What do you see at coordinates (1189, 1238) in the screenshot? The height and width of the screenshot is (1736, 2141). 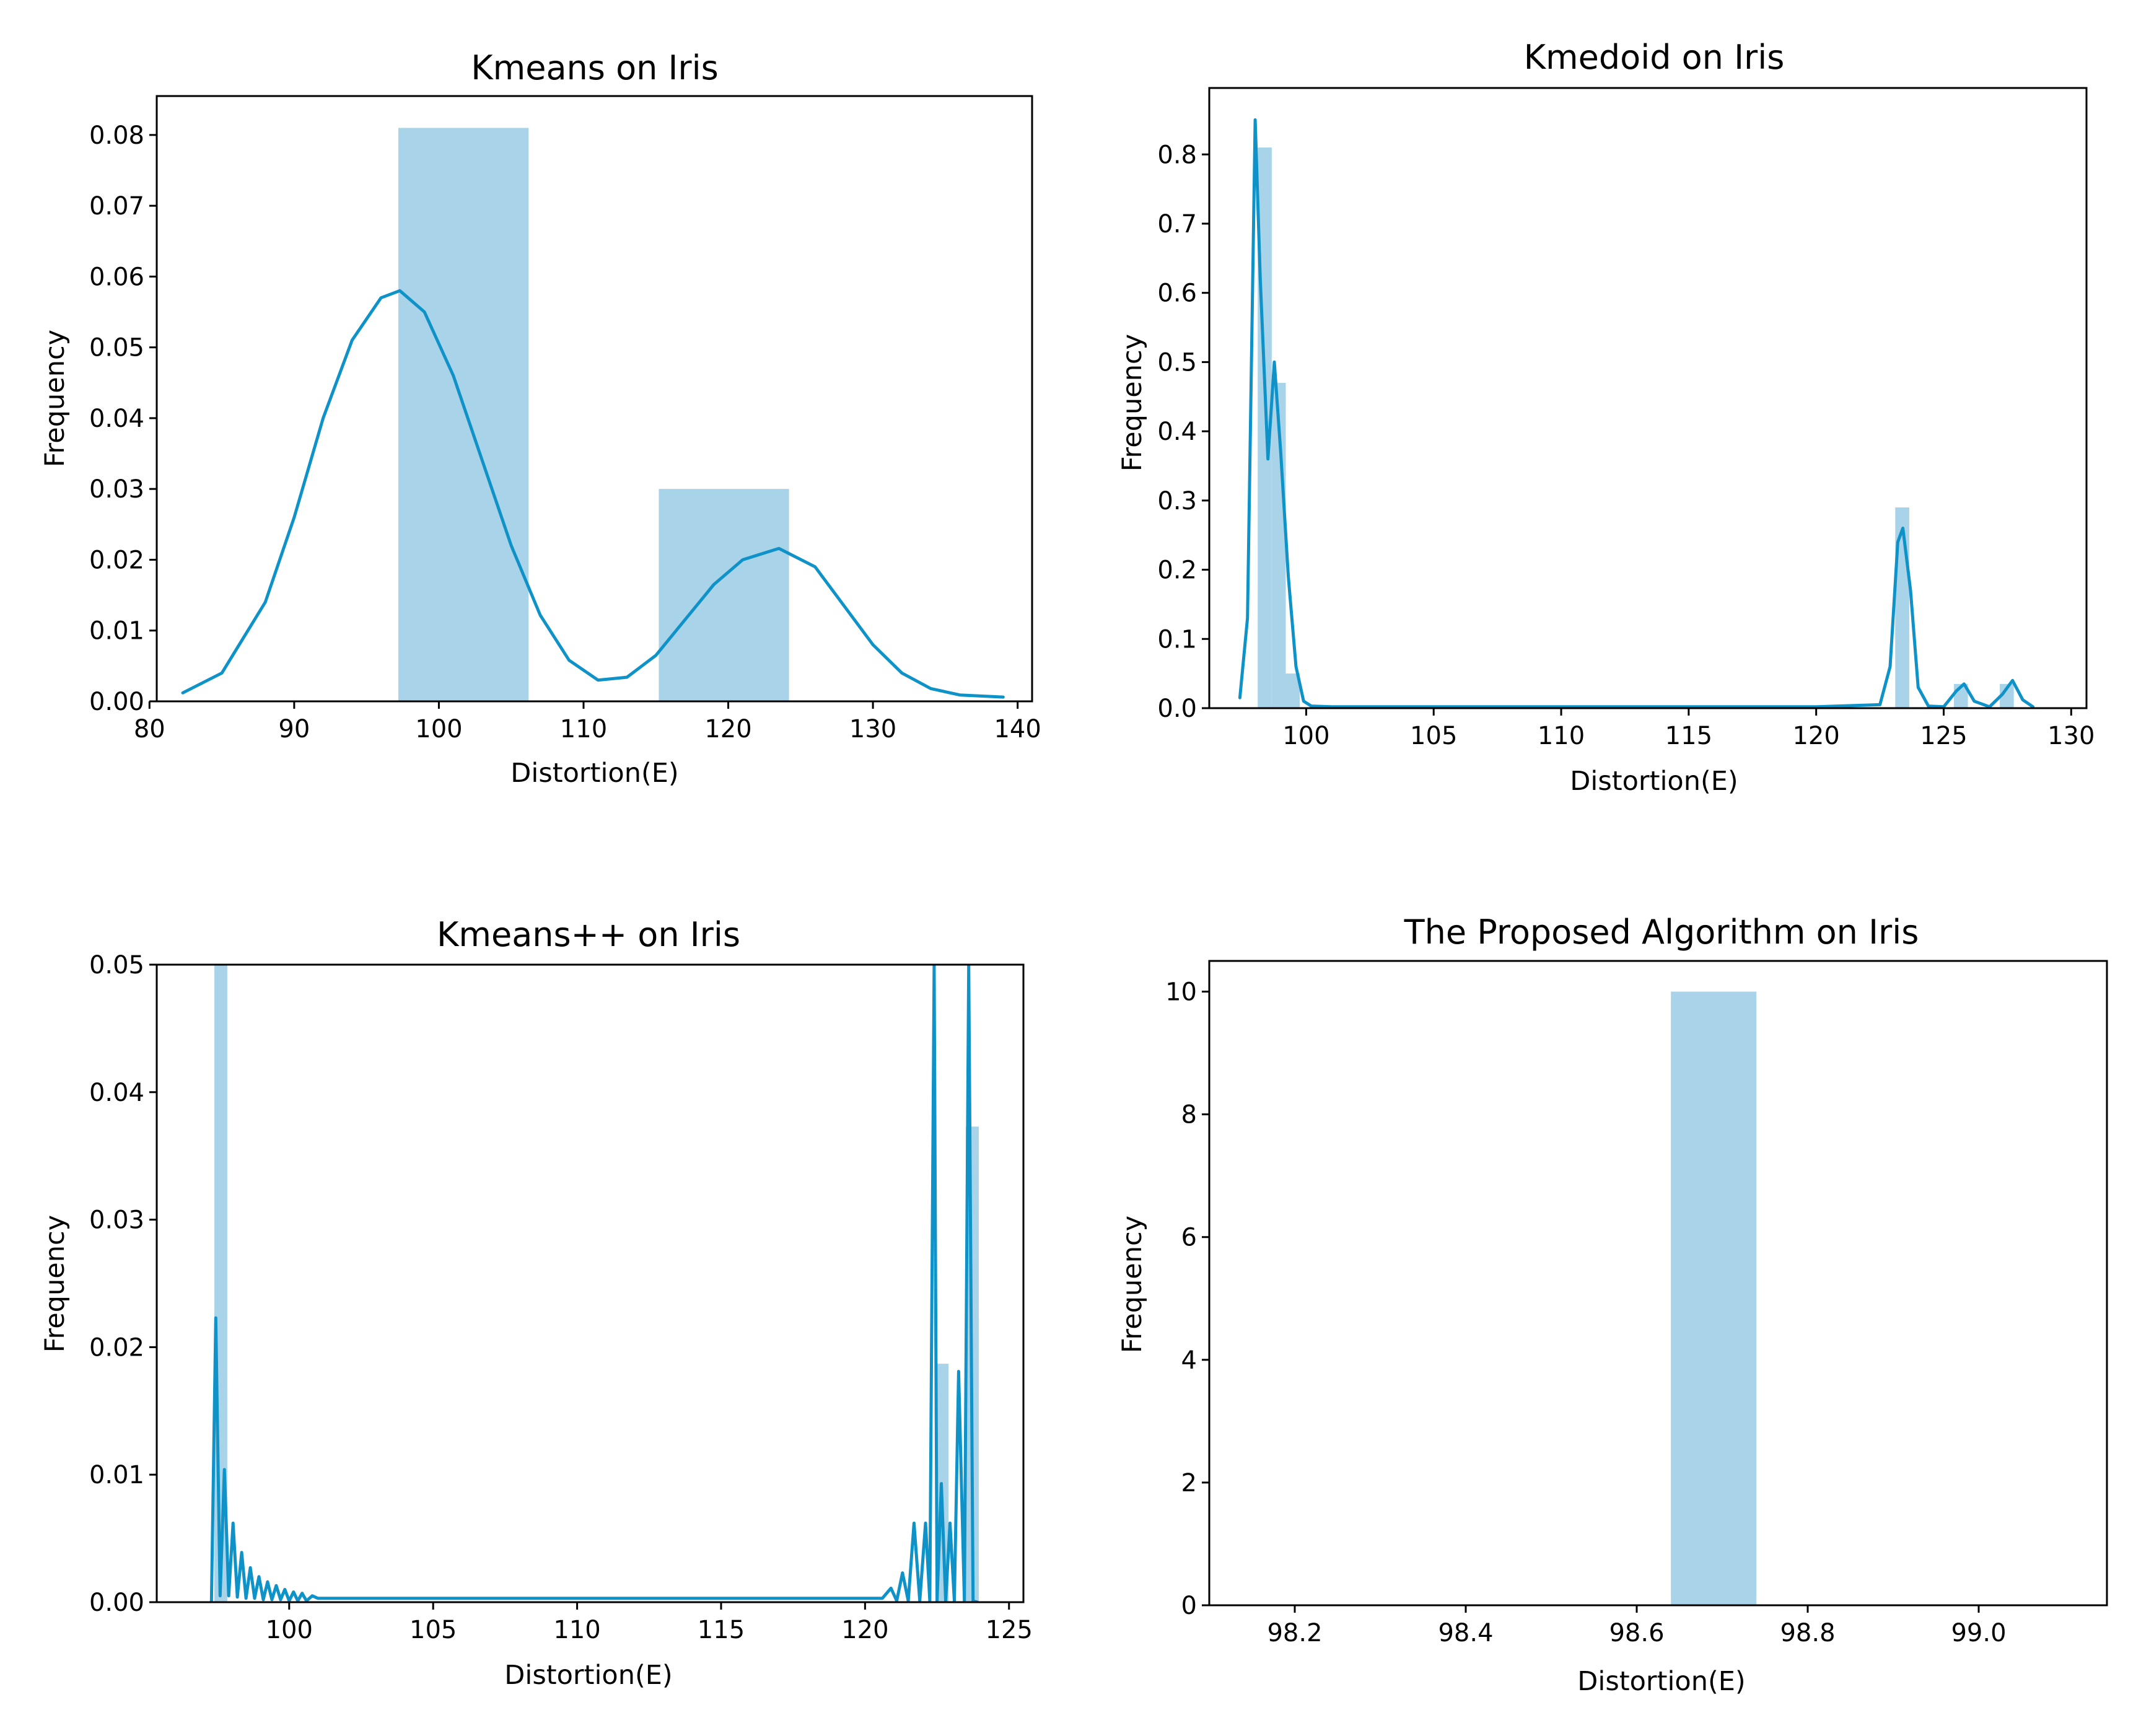 I see `y-tick-label: 6` at bounding box center [1189, 1238].